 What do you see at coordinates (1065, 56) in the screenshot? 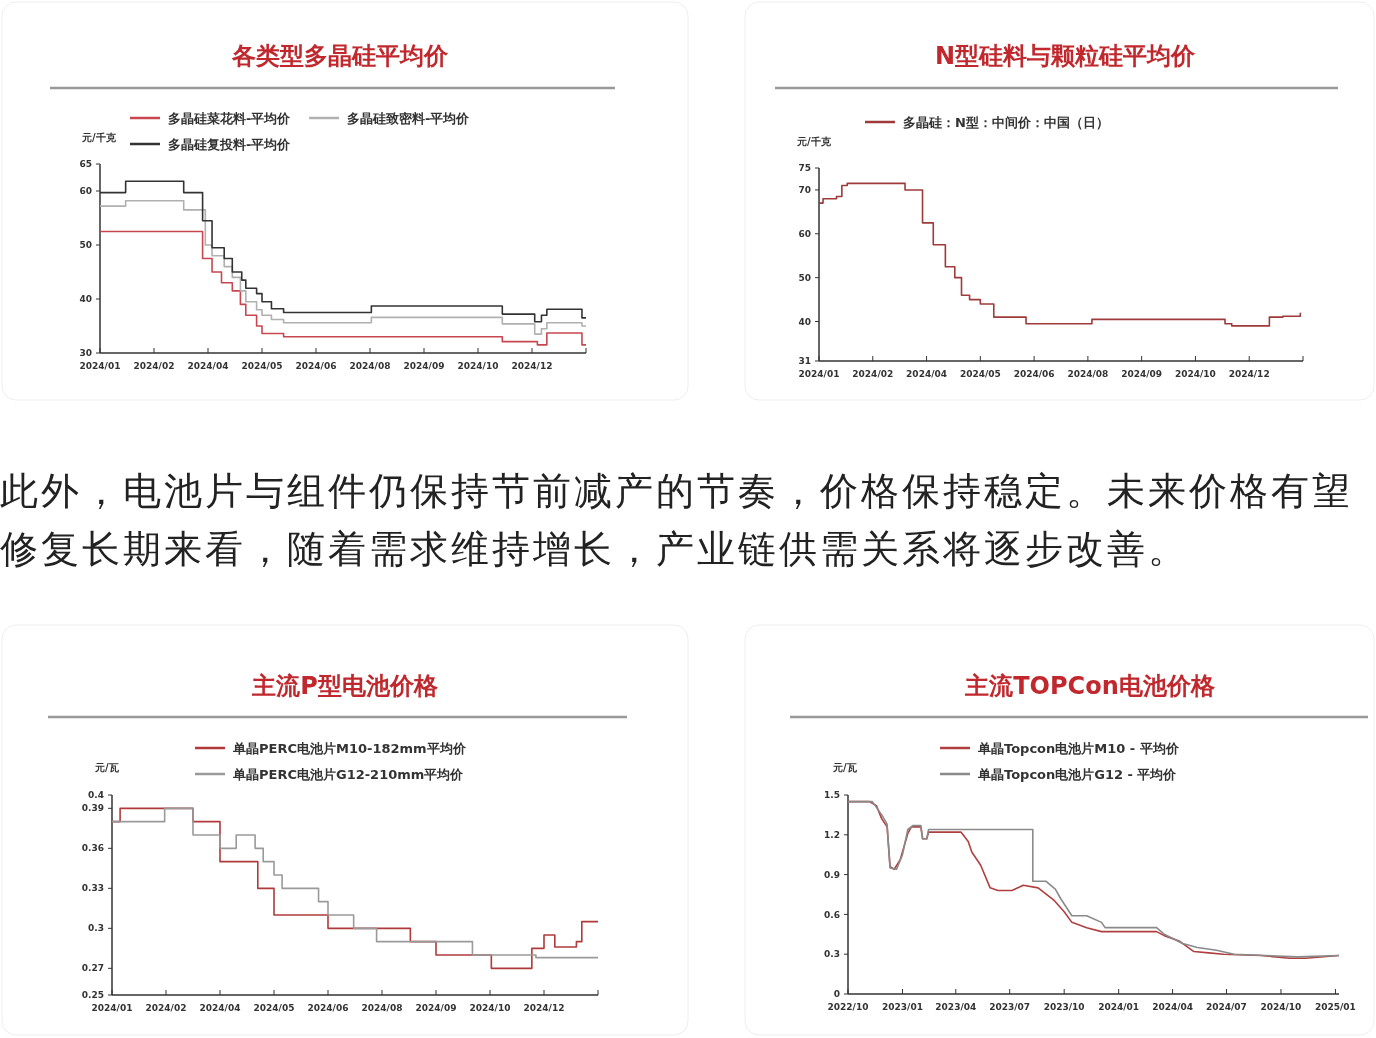
I see `chart-title: N型硅料与颗粒硅平均价` at bounding box center [1065, 56].